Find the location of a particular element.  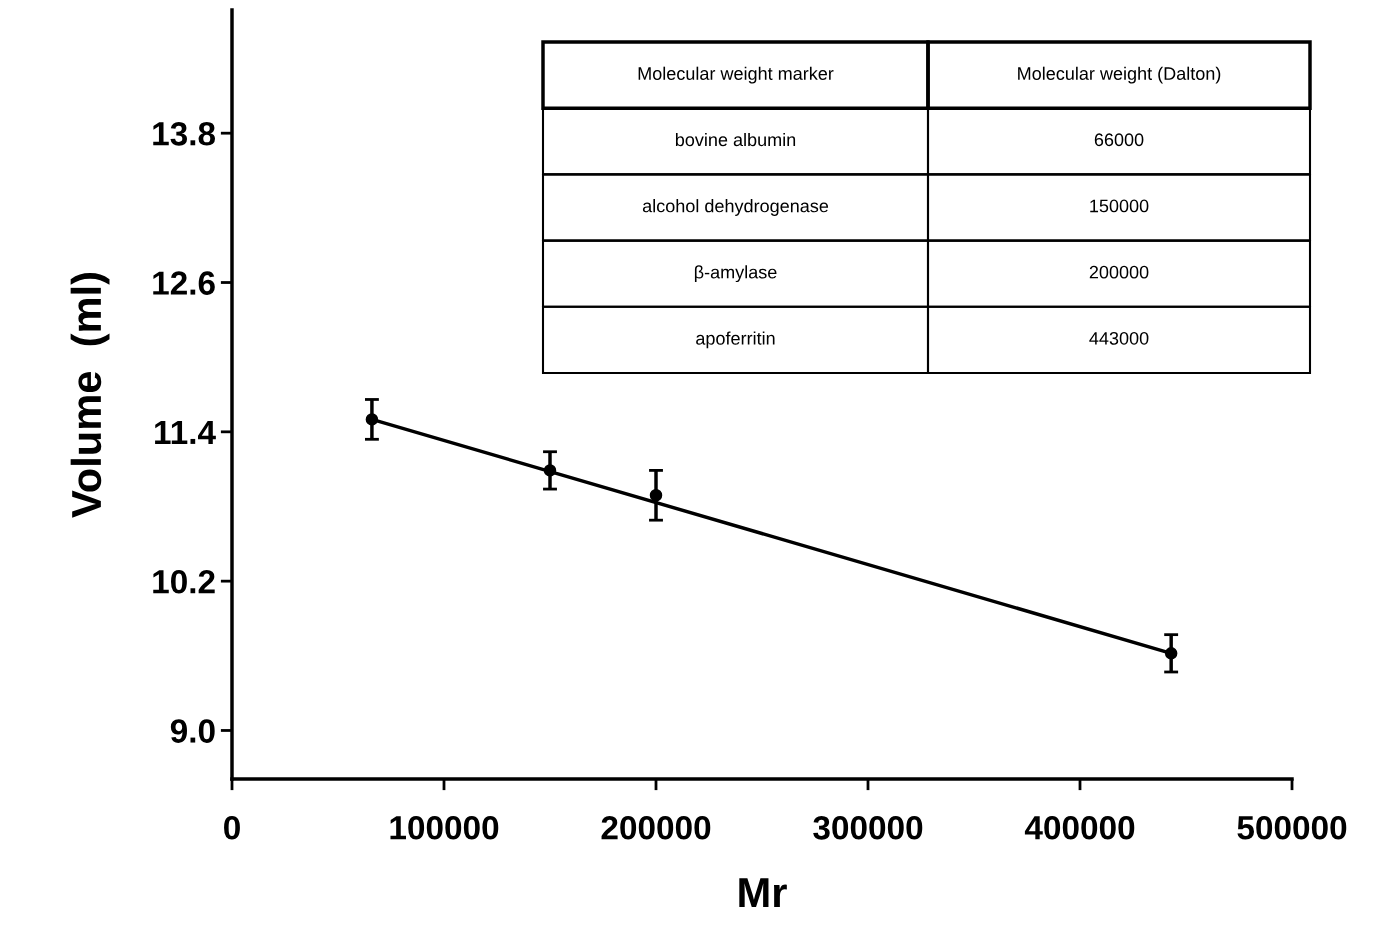

y-axis-title: Volume (ml) is located at coordinates (90, 395).